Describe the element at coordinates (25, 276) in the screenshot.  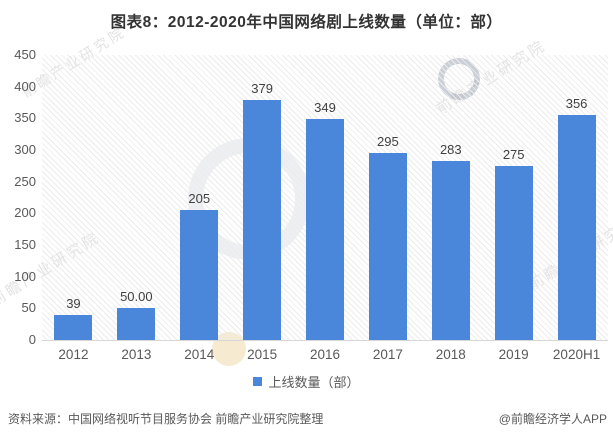
I see `y-tick-label: 100` at that location.